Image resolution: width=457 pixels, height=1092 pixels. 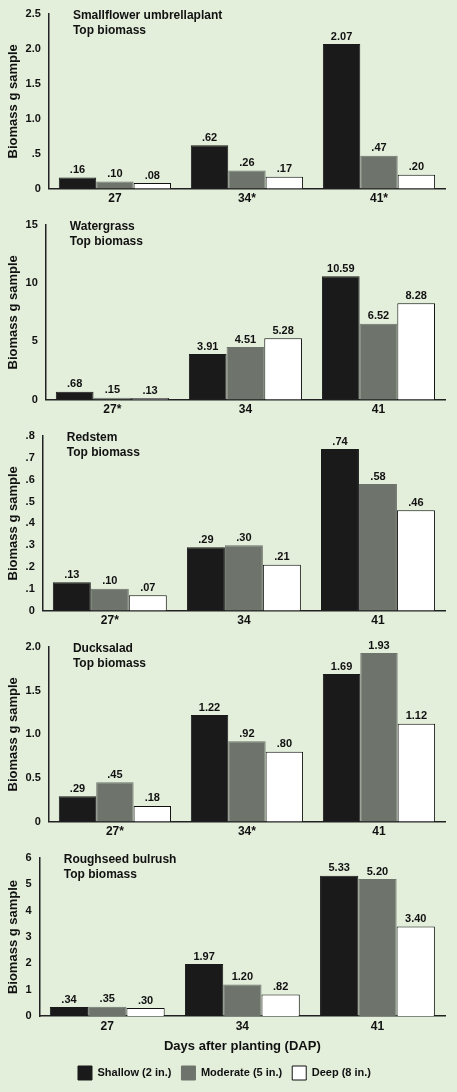 What do you see at coordinates (208, 345) in the screenshot?
I see `data-label: 3.91` at bounding box center [208, 345].